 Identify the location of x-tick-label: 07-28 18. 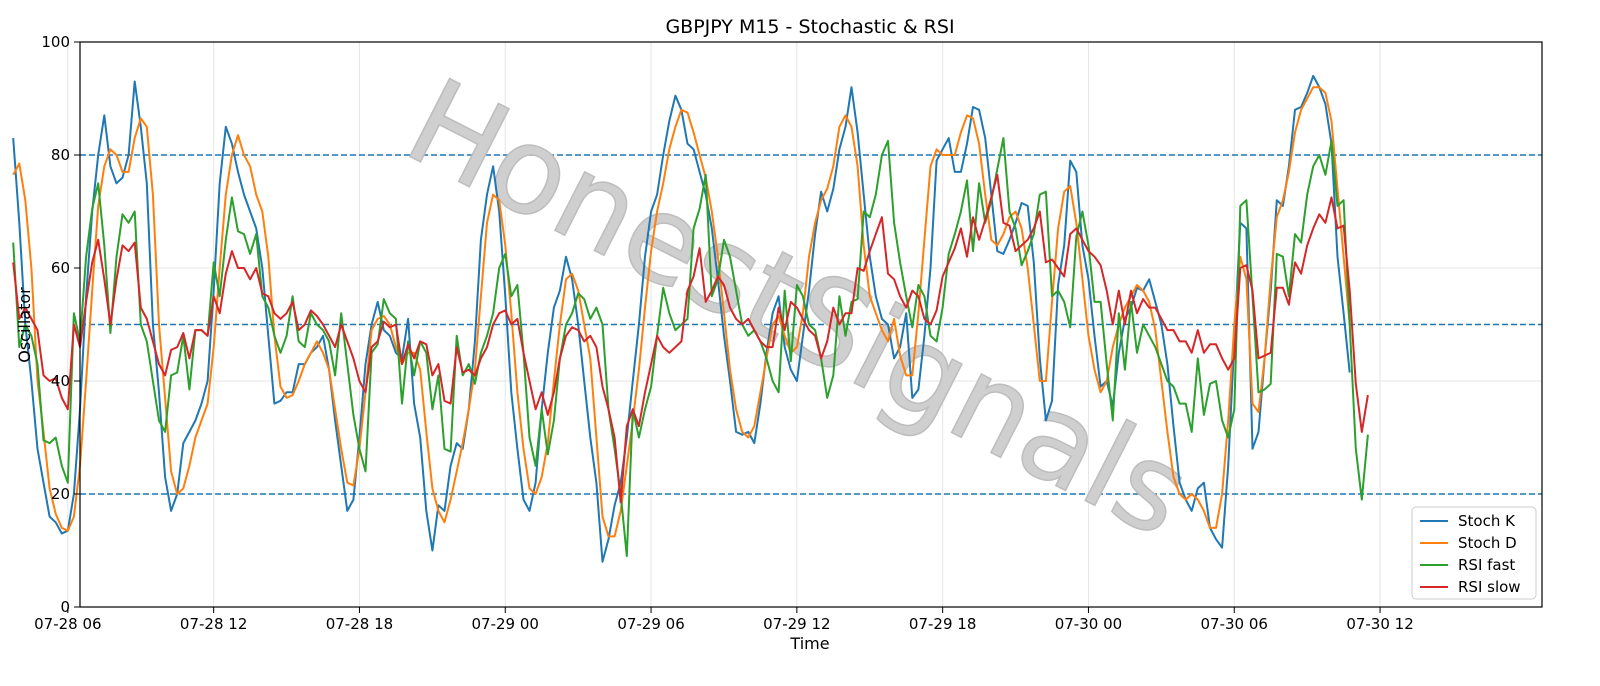
(359, 624).